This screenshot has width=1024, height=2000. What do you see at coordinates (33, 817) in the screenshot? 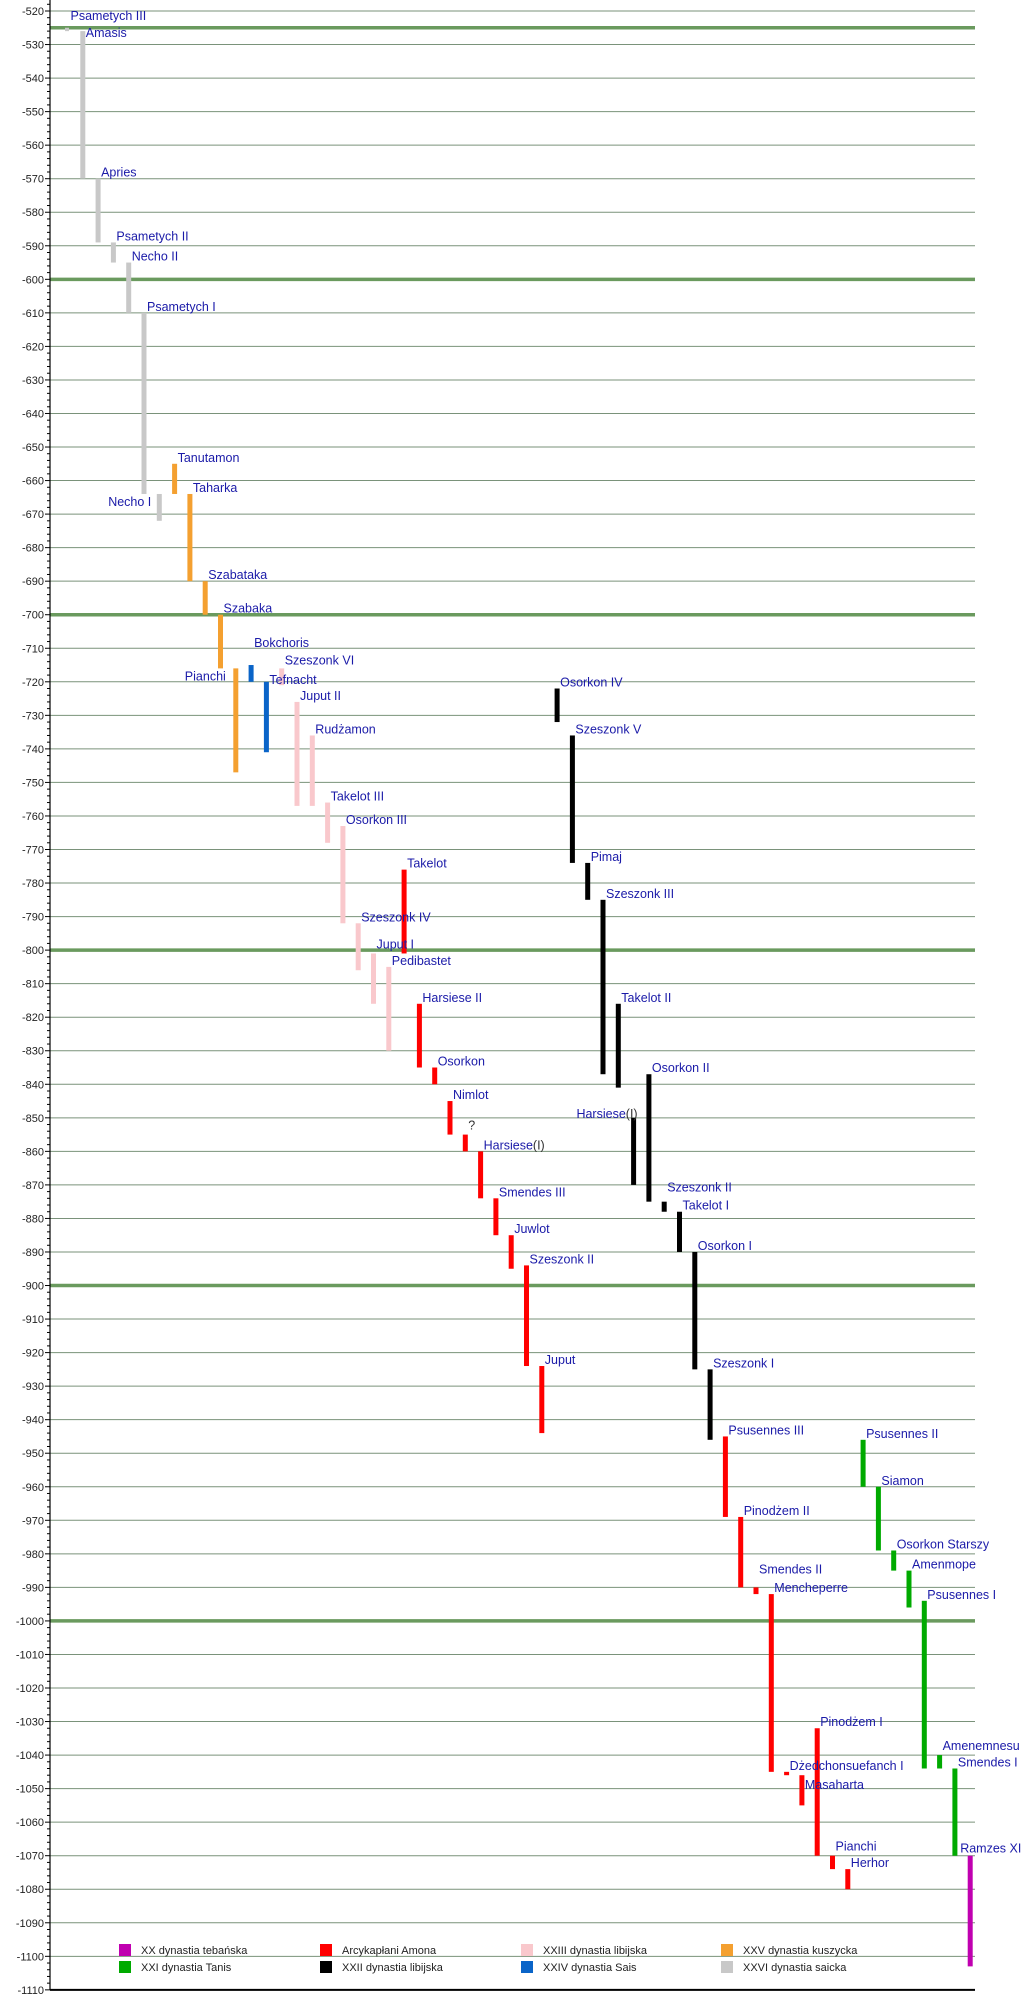
I see `y-tick-label: -760` at bounding box center [33, 817].